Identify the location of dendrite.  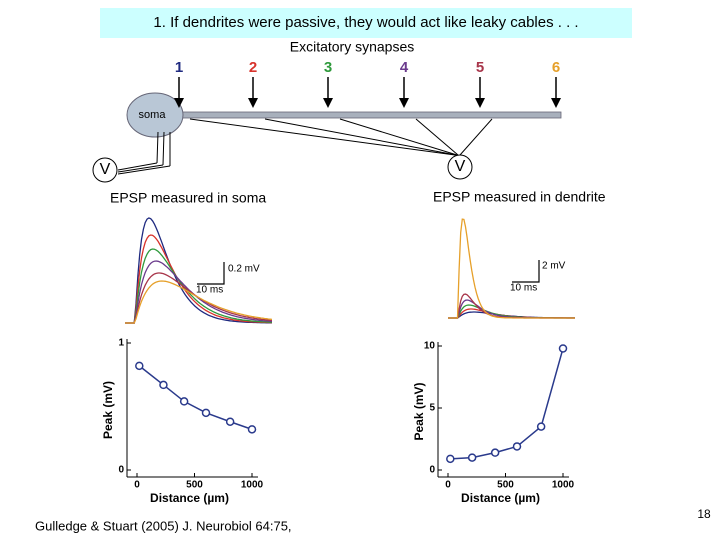
(369, 115).